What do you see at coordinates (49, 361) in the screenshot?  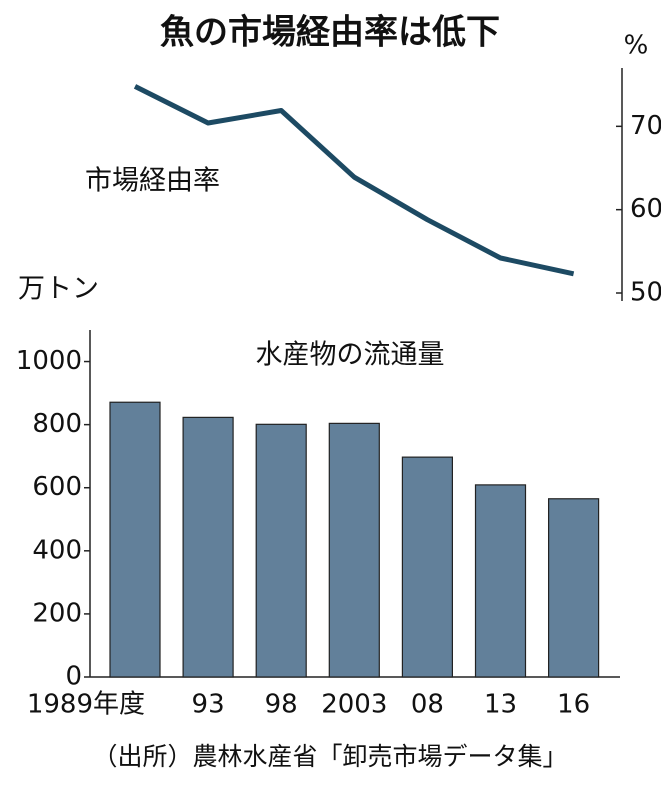 I see `y-tick-label: 1000` at bounding box center [49, 361].